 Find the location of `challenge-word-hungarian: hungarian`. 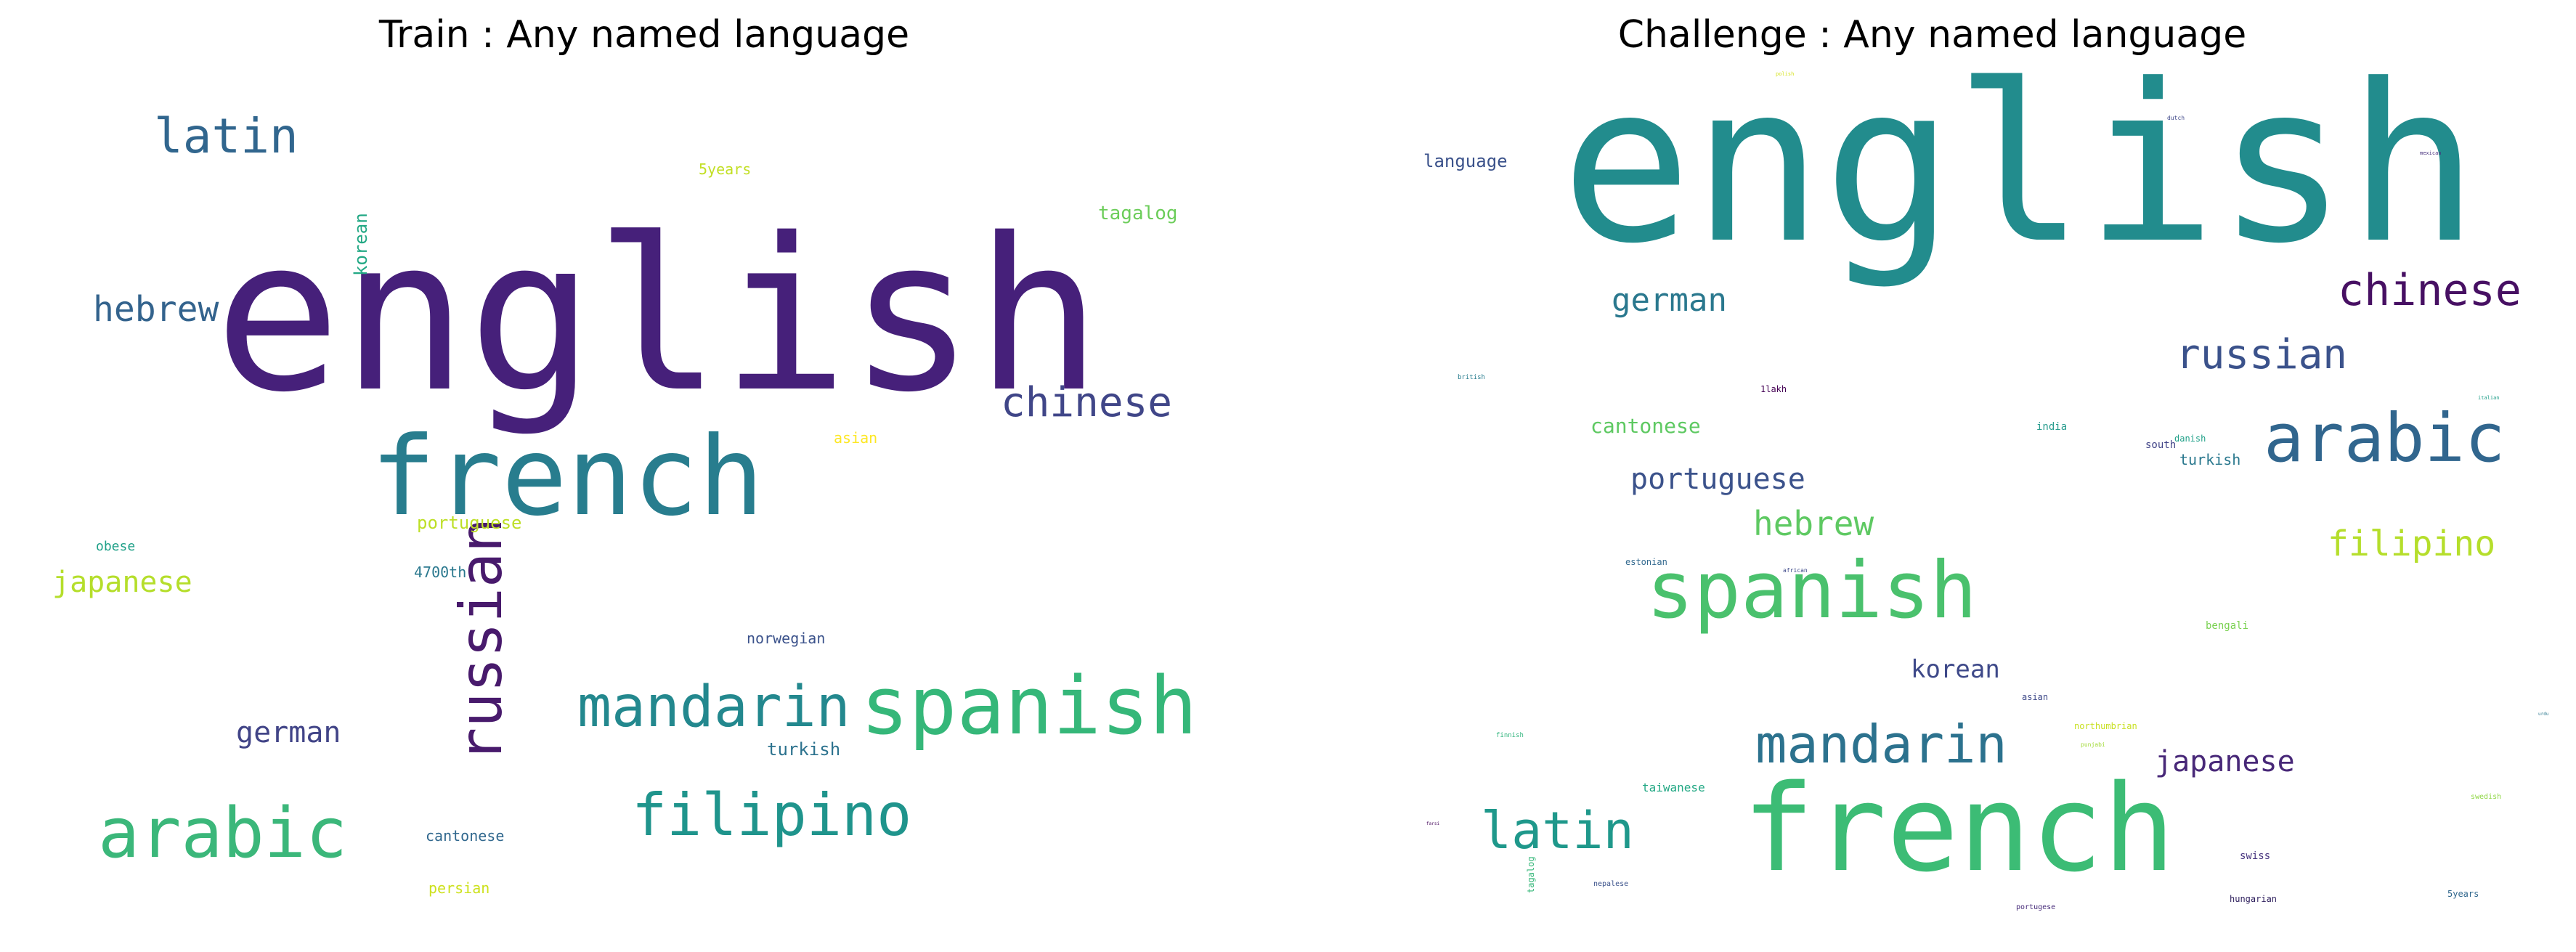

challenge-word-hungarian: hungarian is located at coordinates (2253, 899).